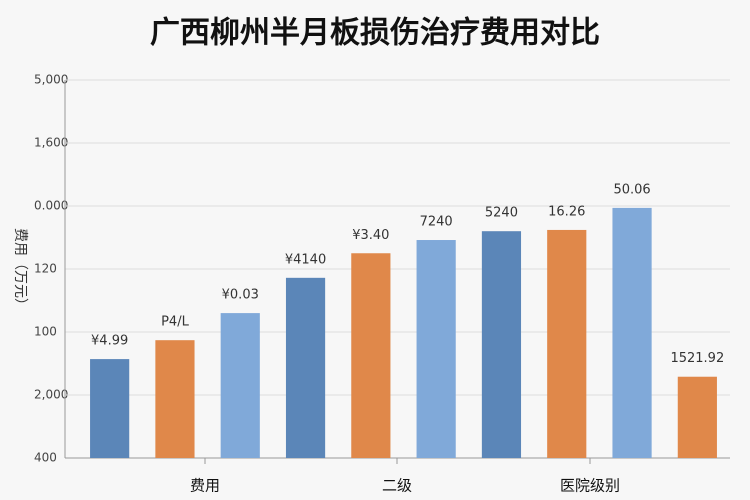  I want to click on value-label: 7240, so click(436, 222).